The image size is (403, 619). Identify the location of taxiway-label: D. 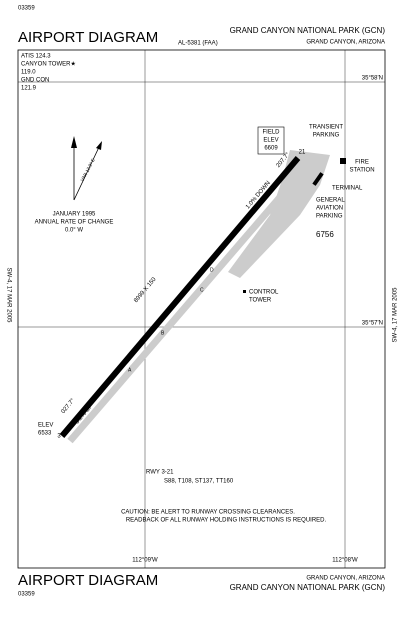
(212, 270).